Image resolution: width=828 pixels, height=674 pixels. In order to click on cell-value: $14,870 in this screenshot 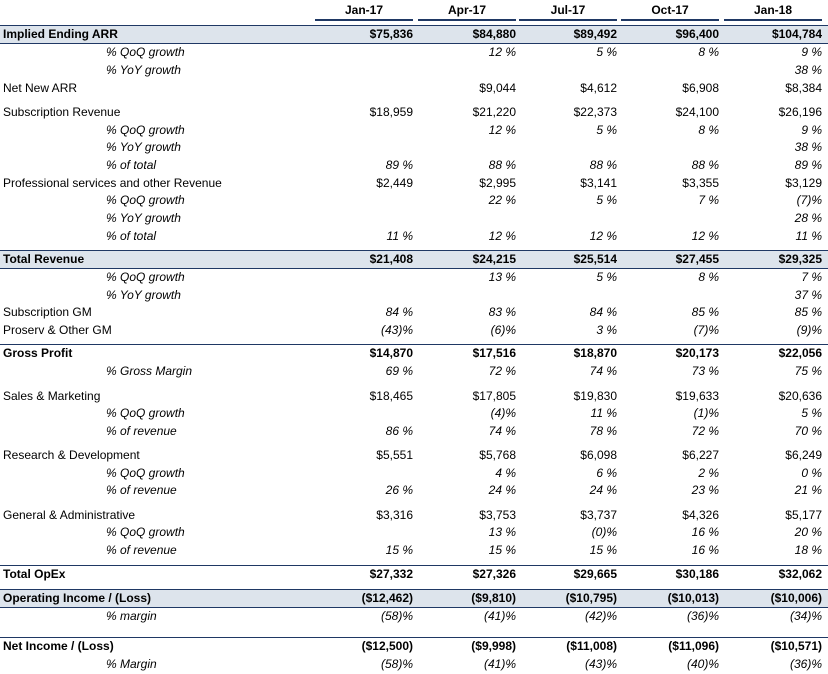, I will do `click(391, 353)`.